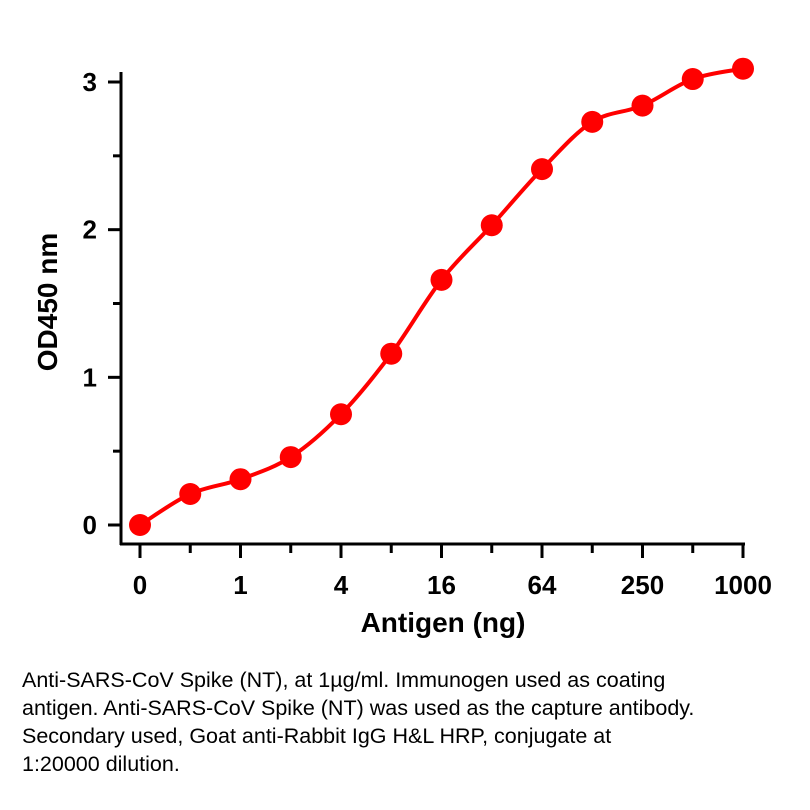  Describe the element at coordinates (642, 585) in the screenshot. I see `x-tick-label: 250` at that location.